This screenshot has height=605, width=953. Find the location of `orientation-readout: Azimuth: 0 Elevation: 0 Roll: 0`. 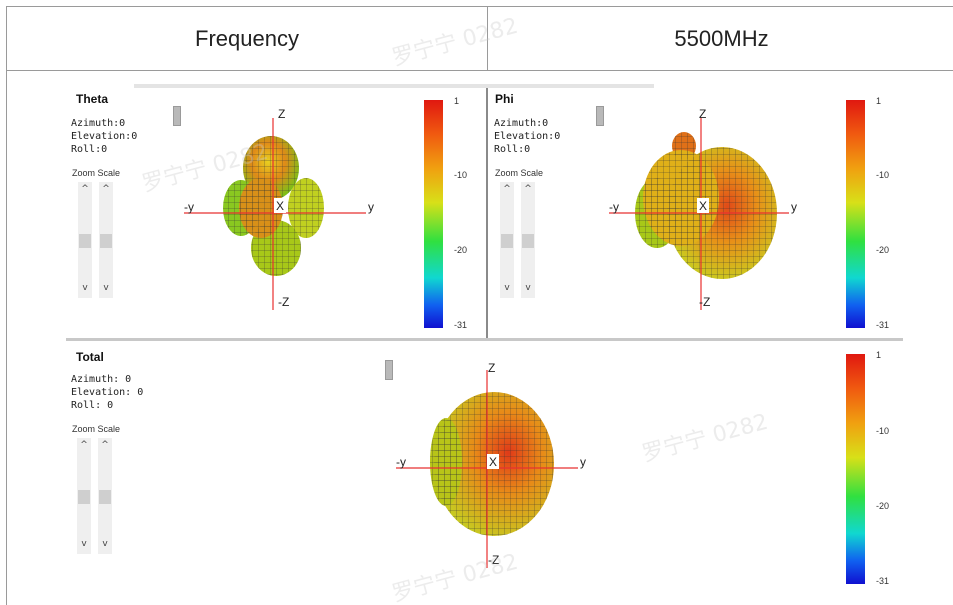

orientation-readout: Azimuth: 0 Elevation: 0 Roll: 0 is located at coordinates (107, 392).